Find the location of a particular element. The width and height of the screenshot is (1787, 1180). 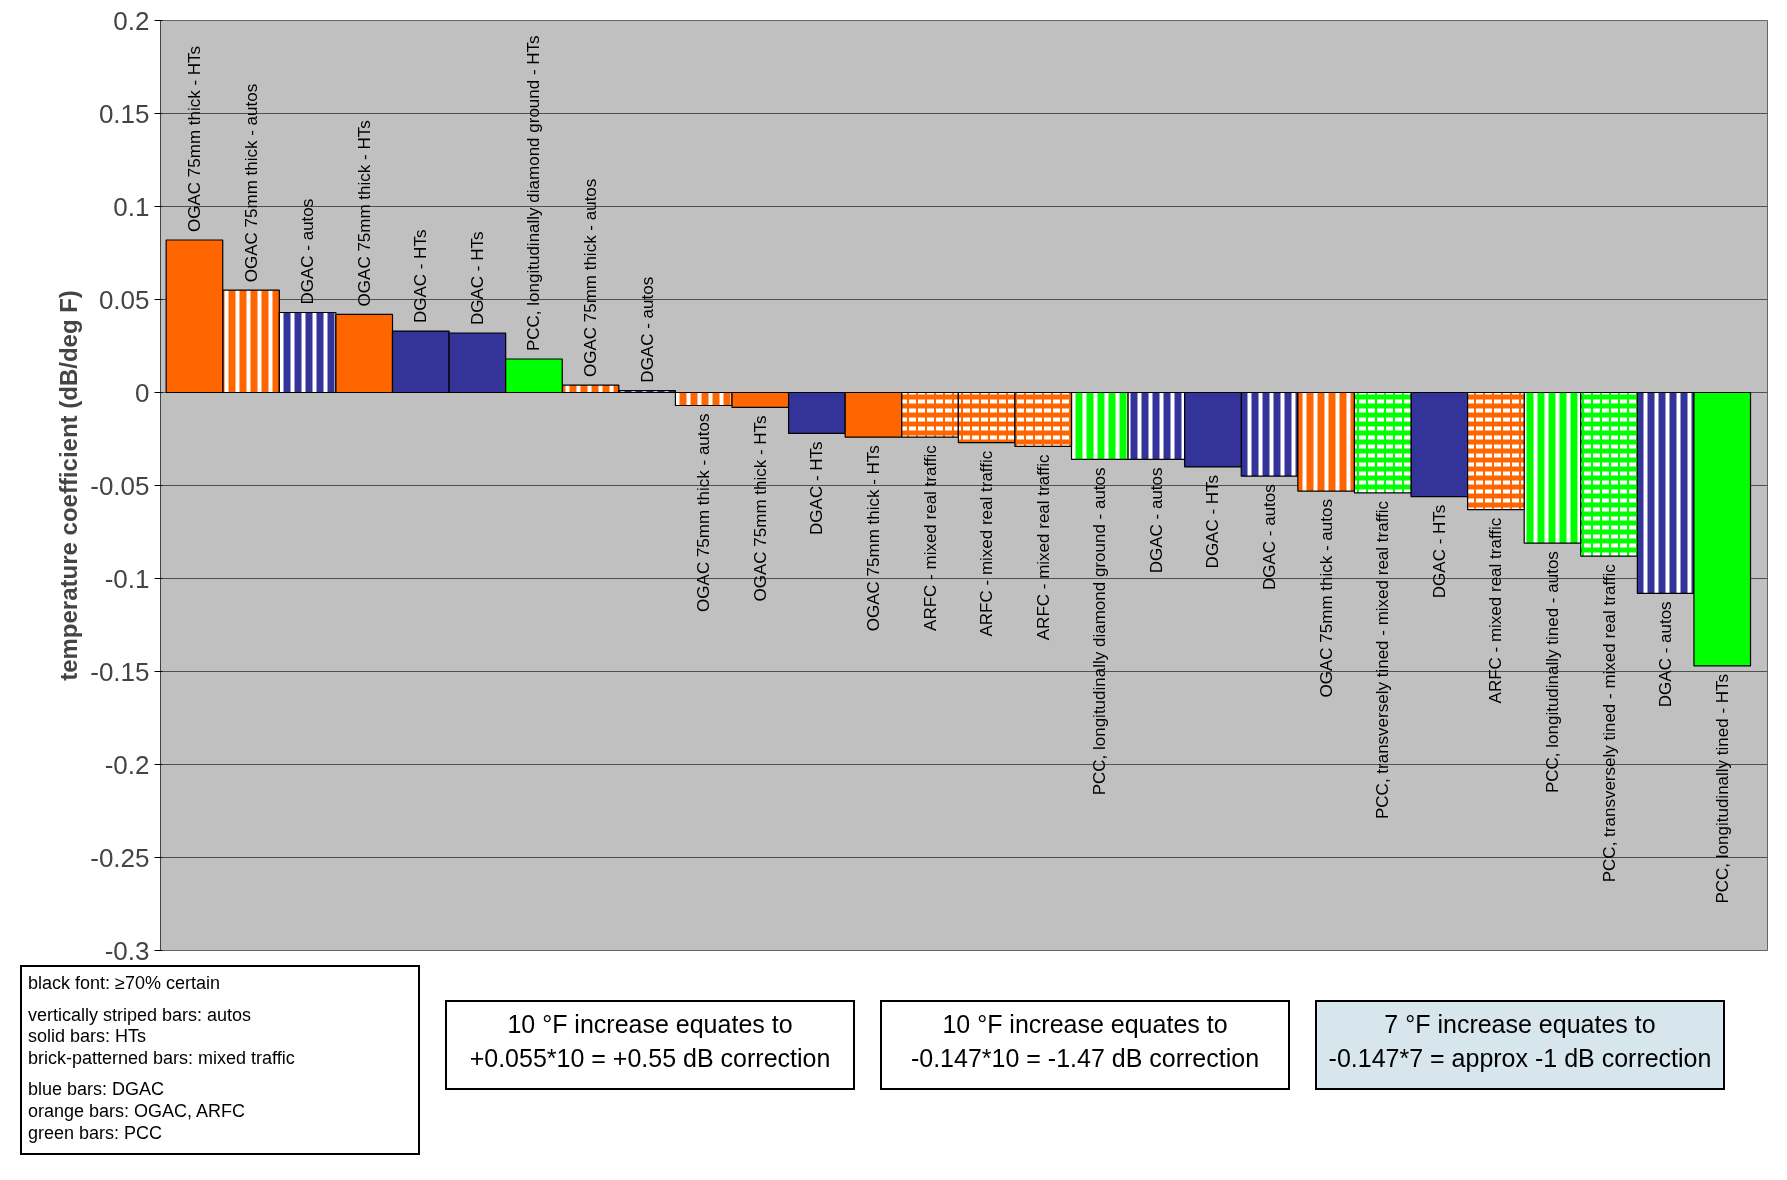

y-tick-label: 0.1 is located at coordinates (131, 206).